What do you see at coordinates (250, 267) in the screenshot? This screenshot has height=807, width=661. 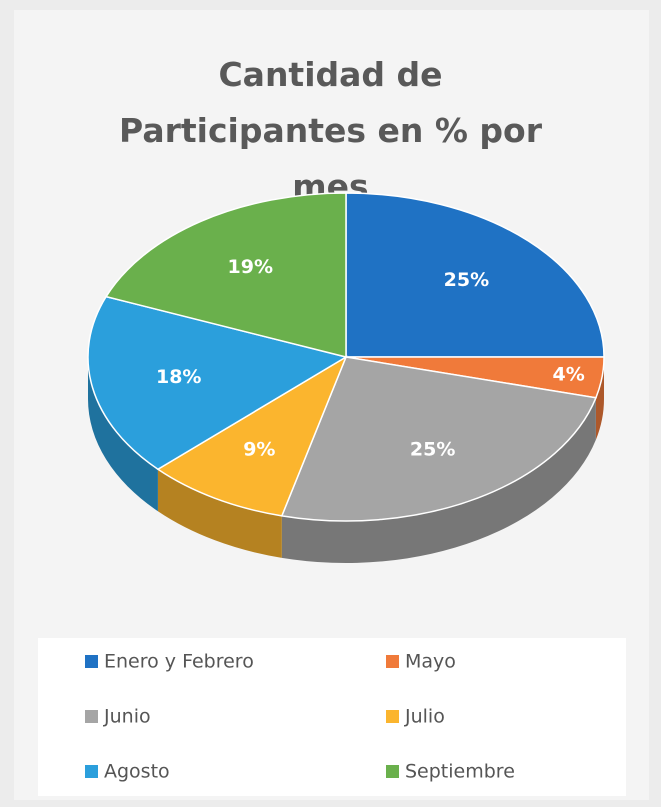 I see `data-label: 19%` at bounding box center [250, 267].